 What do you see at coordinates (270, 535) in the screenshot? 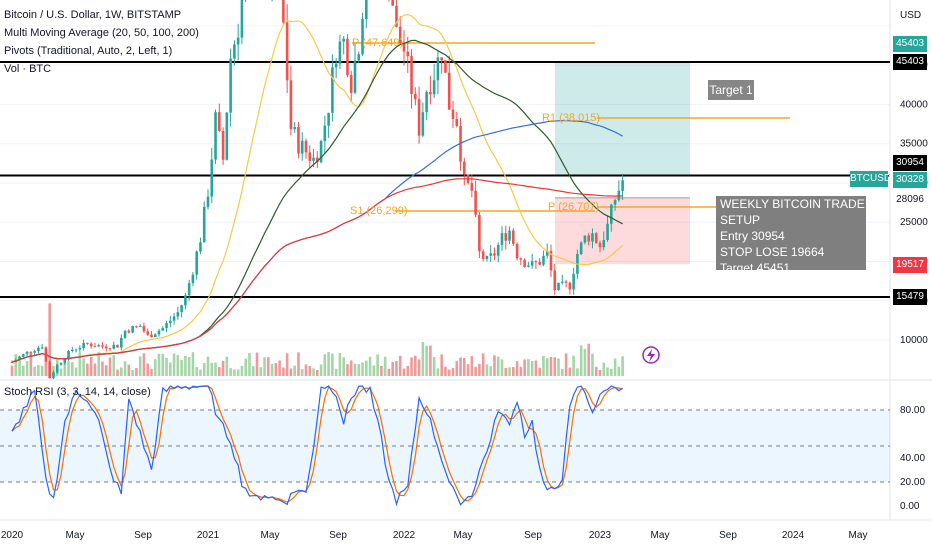
I see `time-axis-label: May` at bounding box center [270, 535].